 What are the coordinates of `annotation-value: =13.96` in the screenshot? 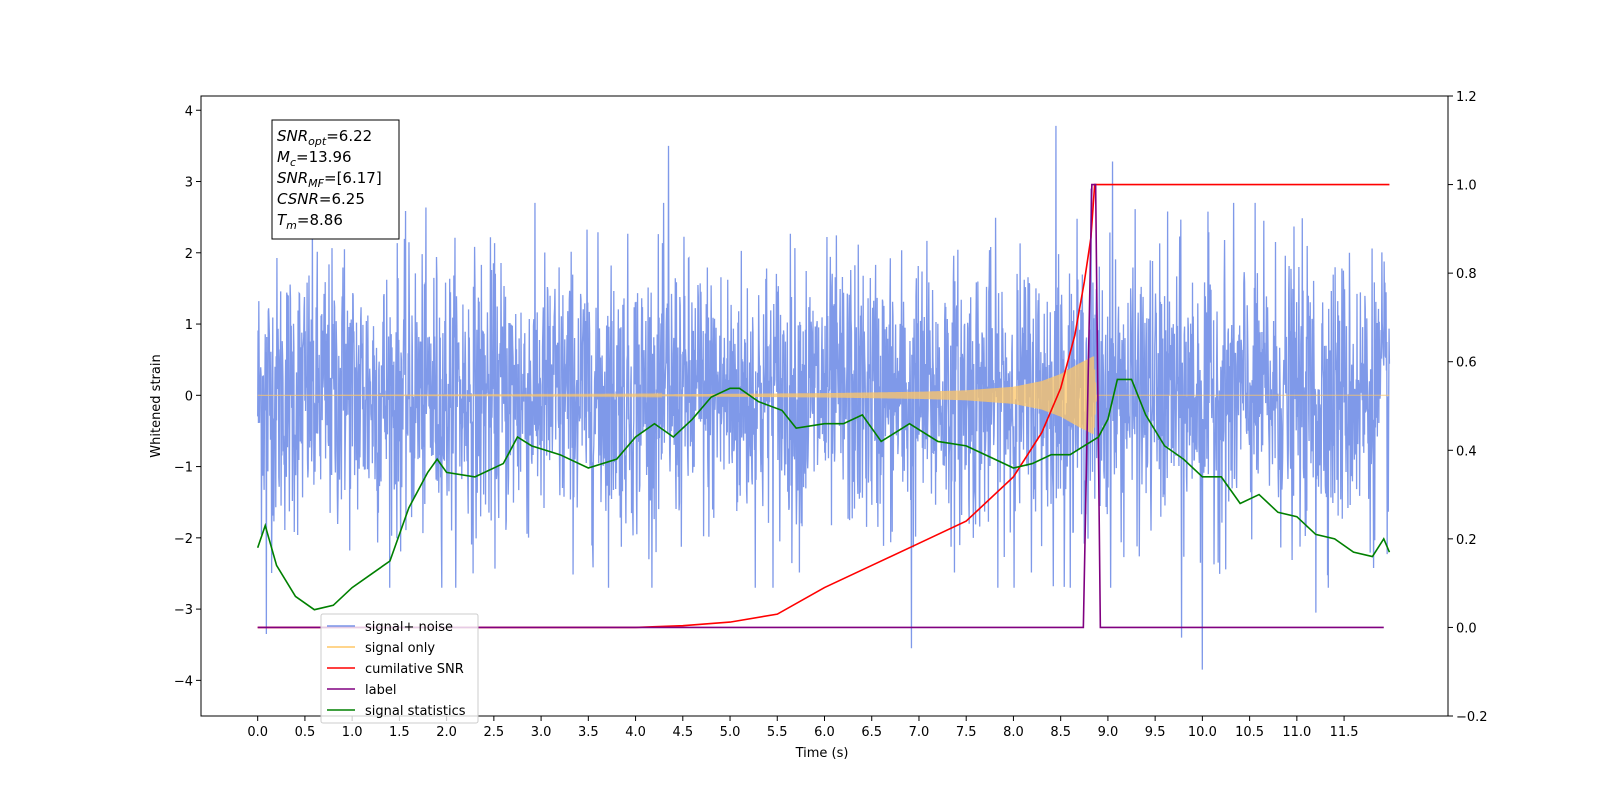 It's located at (324, 157).